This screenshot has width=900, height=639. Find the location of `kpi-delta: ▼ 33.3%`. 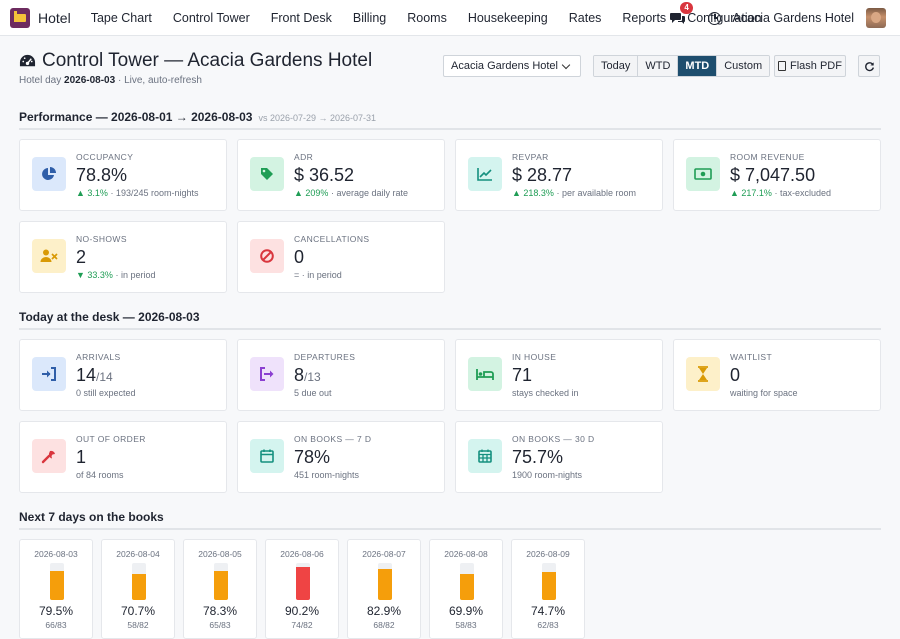

kpi-delta: ▼ 33.3% is located at coordinates (94, 275).